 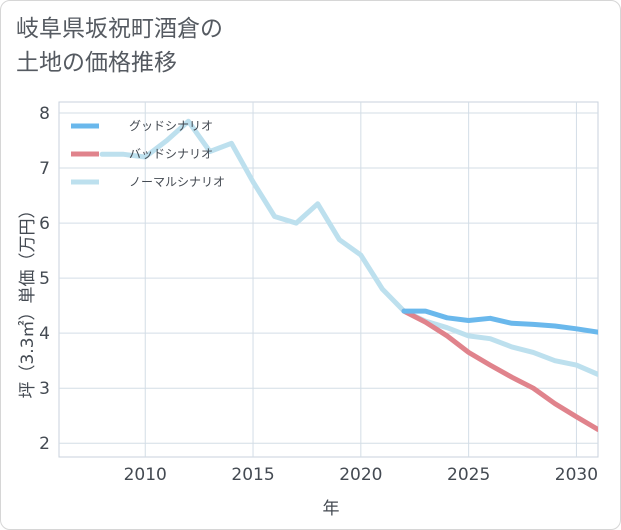 What do you see at coordinates (44, 169) in the screenshot?
I see `y-tick-label: 7` at bounding box center [44, 169].